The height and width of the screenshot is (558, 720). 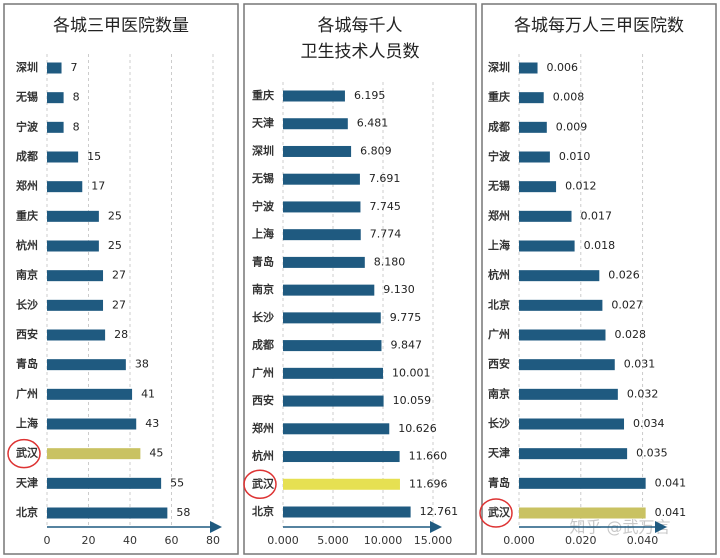 I want to click on chart-title: 各城三甲医院数量, so click(x=121, y=26).